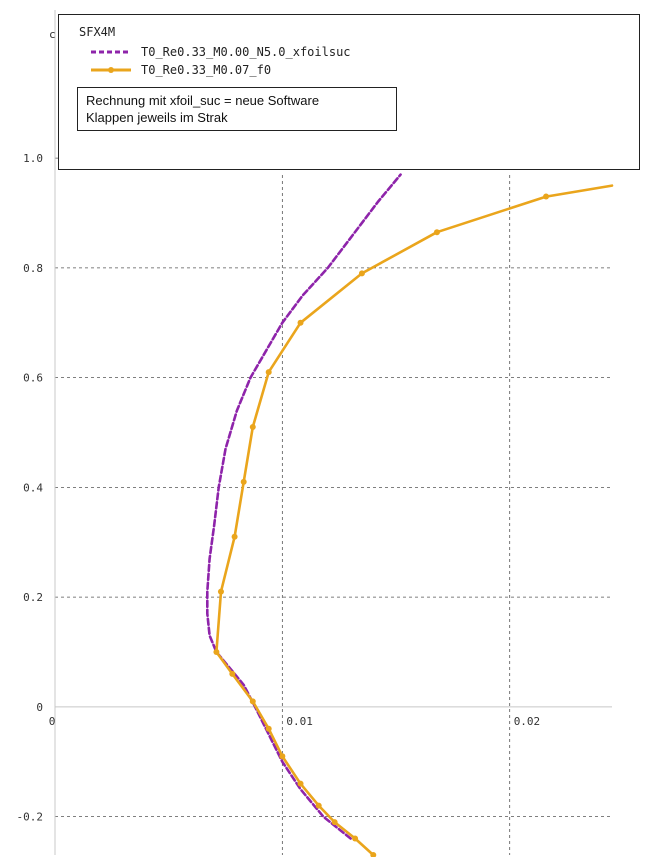 The width and height of the screenshot is (659, 857). Describe the element at coordinates (33, 158) in the screenshot. I see `y-tick-label-0: 1.0` at that location.